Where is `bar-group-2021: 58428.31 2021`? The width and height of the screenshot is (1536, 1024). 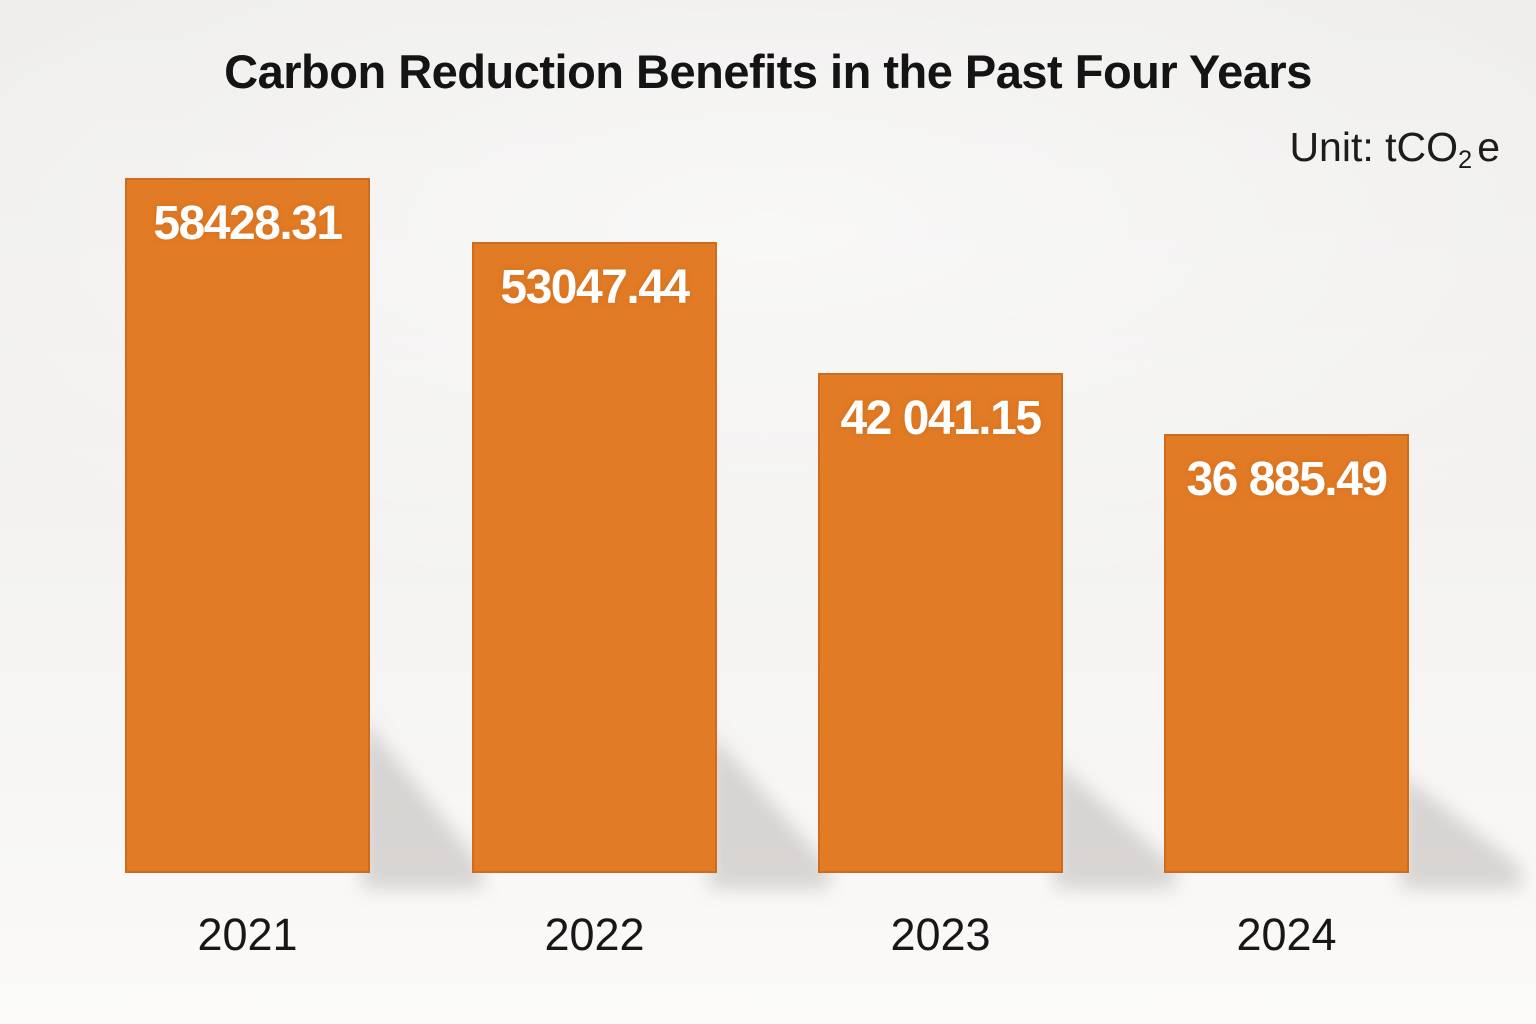 bar-group-2021: 58428.31 2021 is located at coordinates (247, 478).